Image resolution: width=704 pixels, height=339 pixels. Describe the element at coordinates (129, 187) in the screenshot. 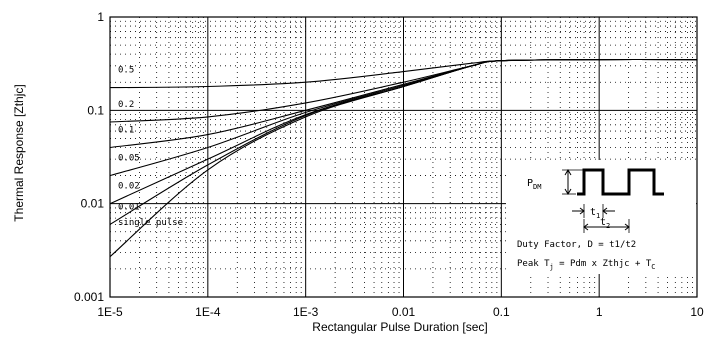

I see `curve-label: 0.02` at that location.